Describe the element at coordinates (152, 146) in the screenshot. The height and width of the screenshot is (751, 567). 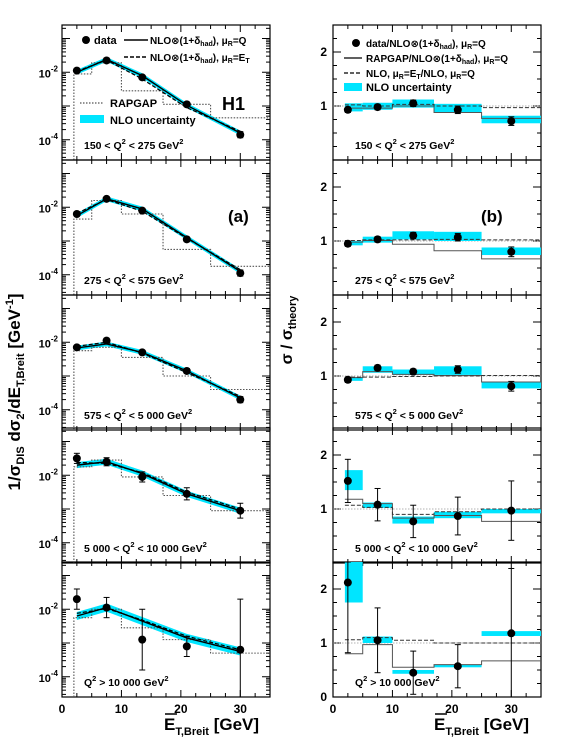
I see `q2-range-label-text: < 275 GeV` at that location.